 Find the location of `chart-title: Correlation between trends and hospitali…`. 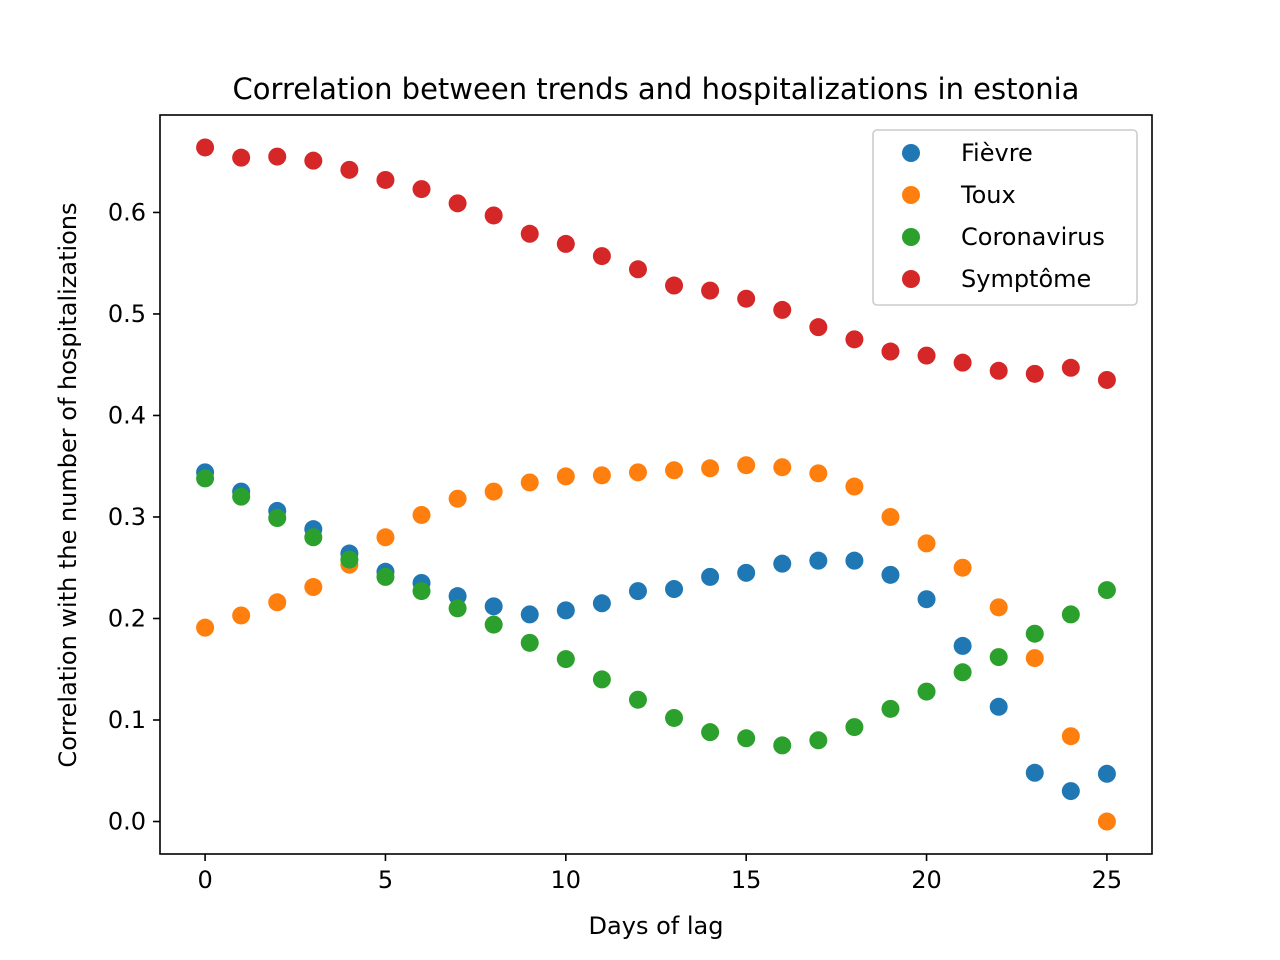

chart-title: Correlation between trends and hospitali… is located at coordinates (656, 89).